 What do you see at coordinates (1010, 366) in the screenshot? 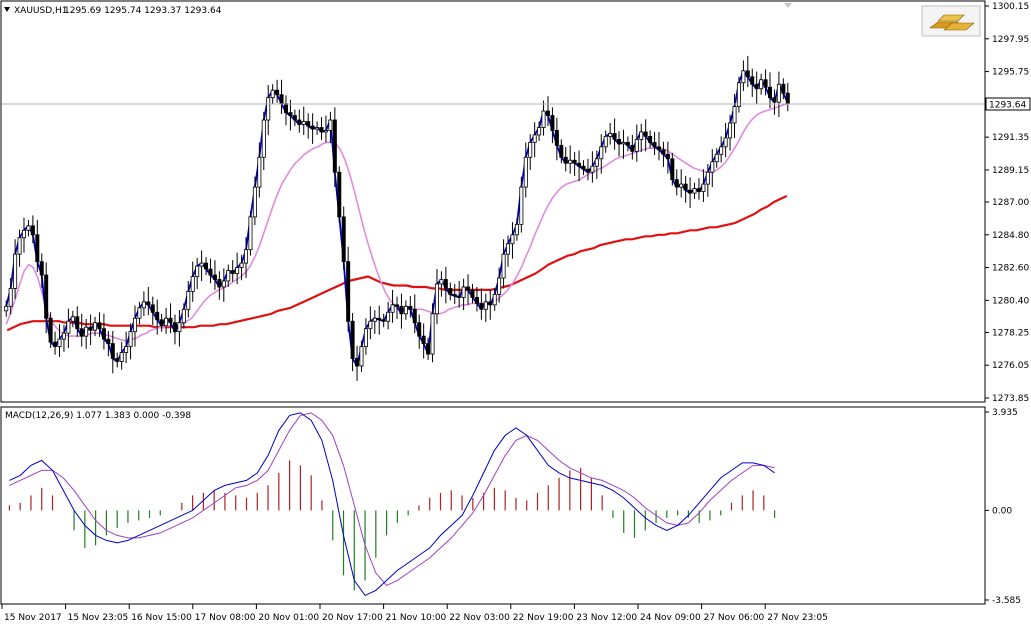
I see `price-tick-label: 1276.05` at bounding box center [1010, 366].